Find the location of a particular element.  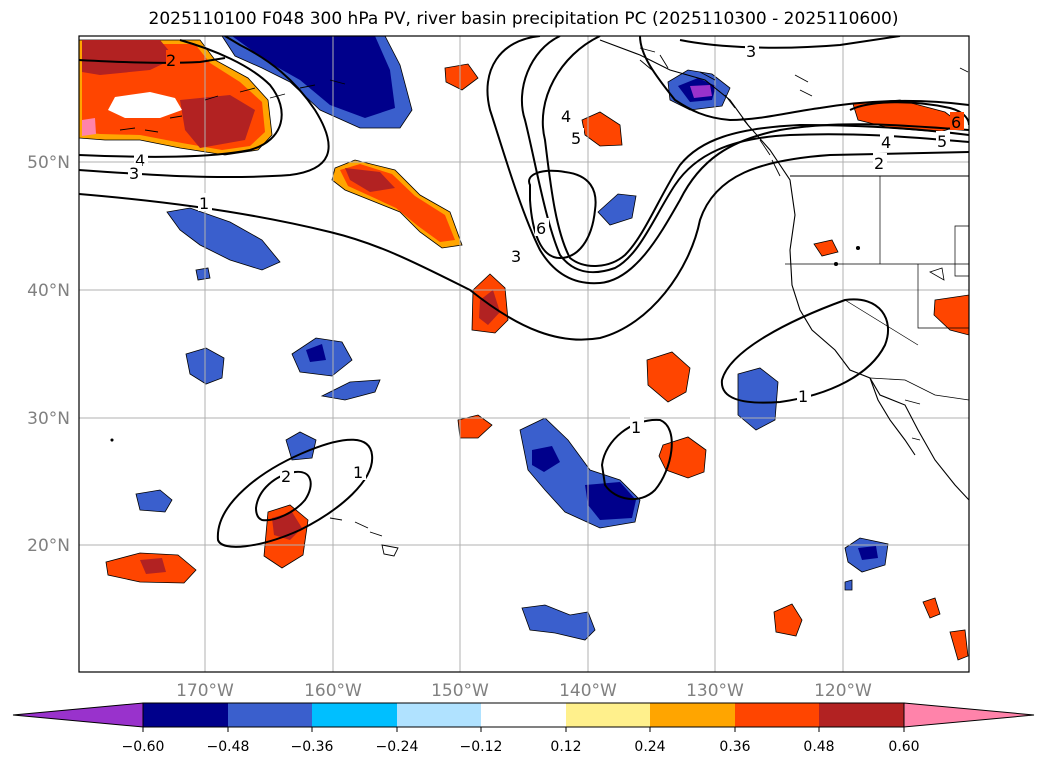

colorbar-tick-label: 0.24 is located at coordinates (649, 747).